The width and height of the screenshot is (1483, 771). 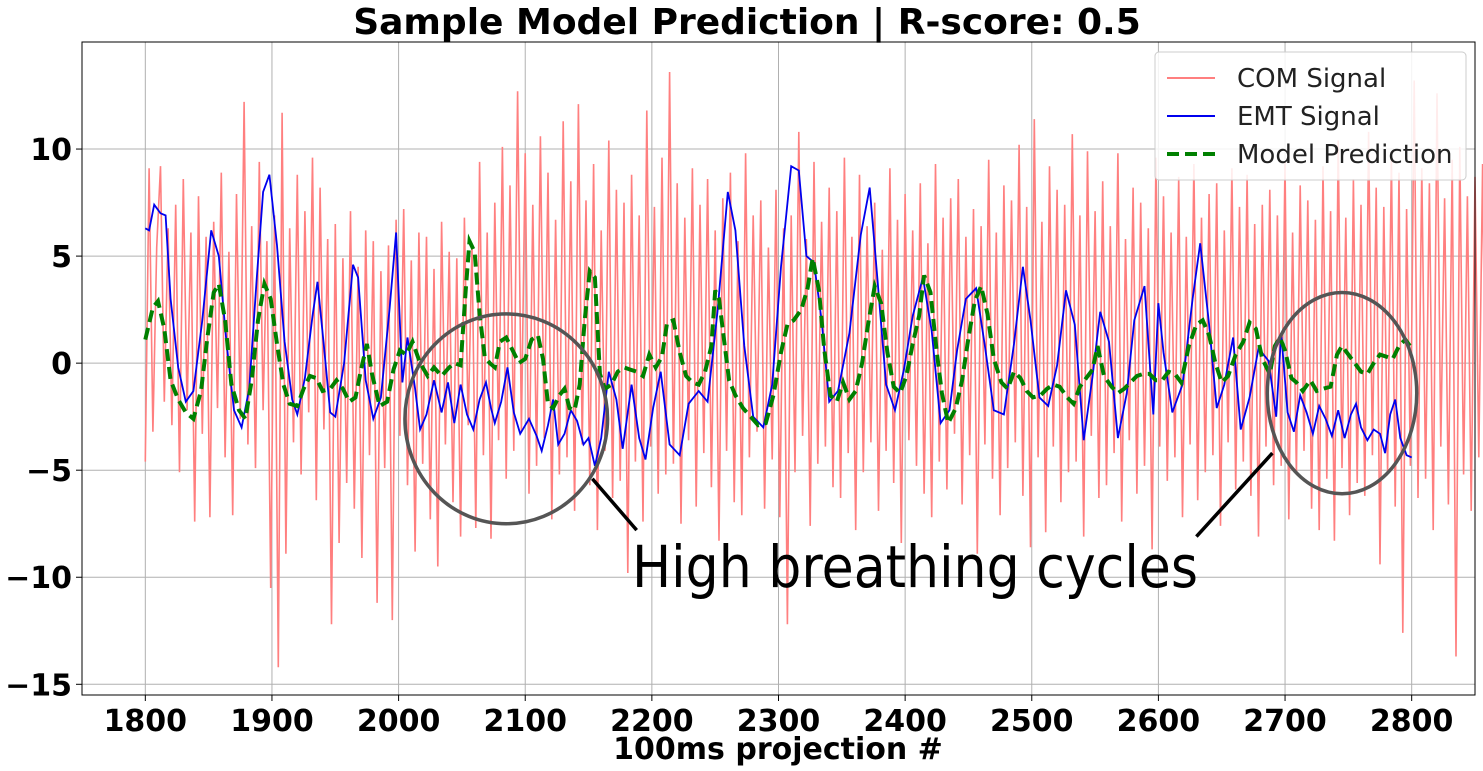 I want to click on legend-box, so click(x=1310, y=116).